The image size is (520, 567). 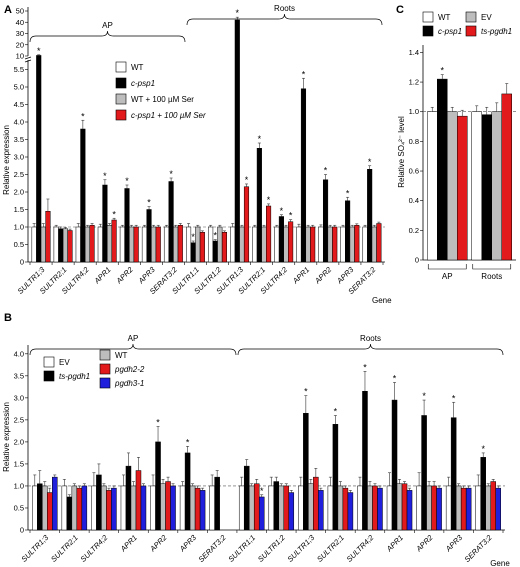 What do you see at coordinates (137, 67) in the screenshot?
I see `panel-a-legend-label-wt: WT` at bounding box center [137, 67].